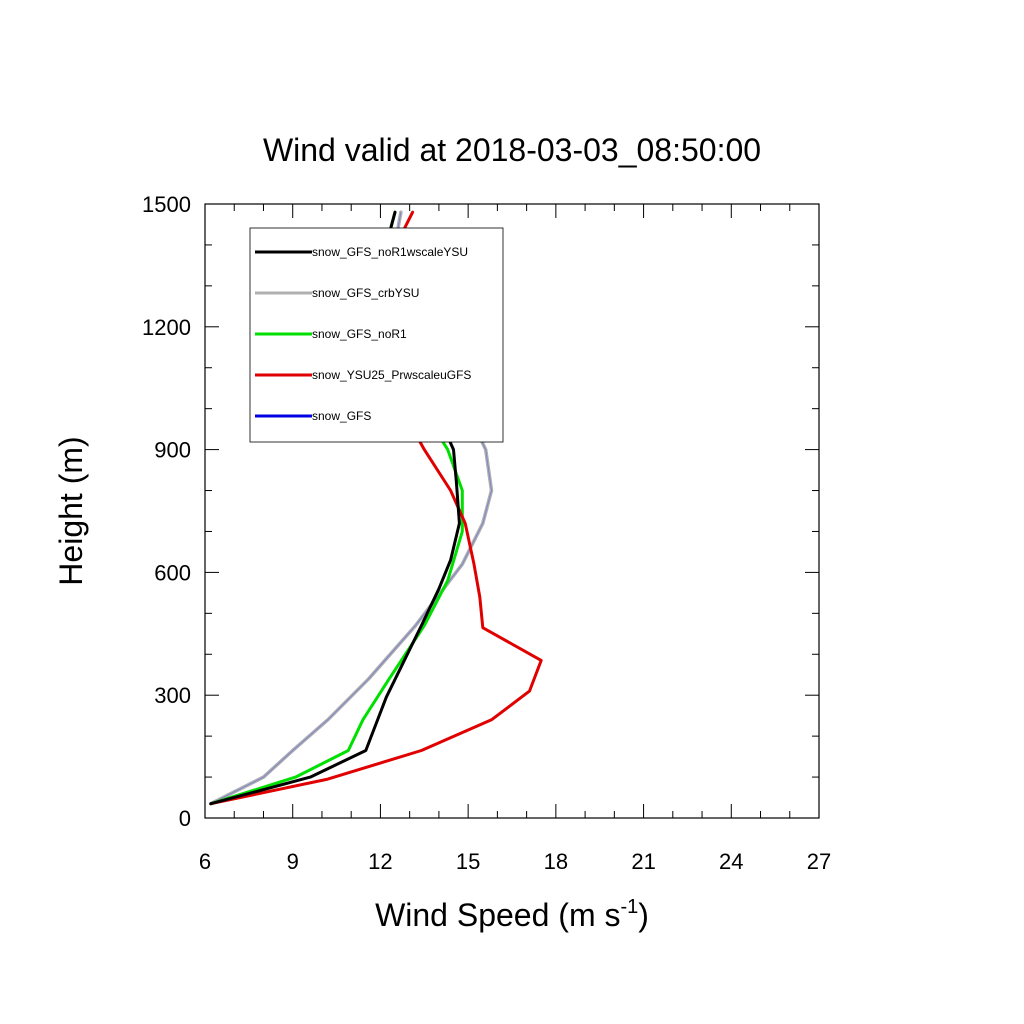  Describe the element at coordinates (731, 861) in the screenshot. I see `x-tick-label: 24` at that location.